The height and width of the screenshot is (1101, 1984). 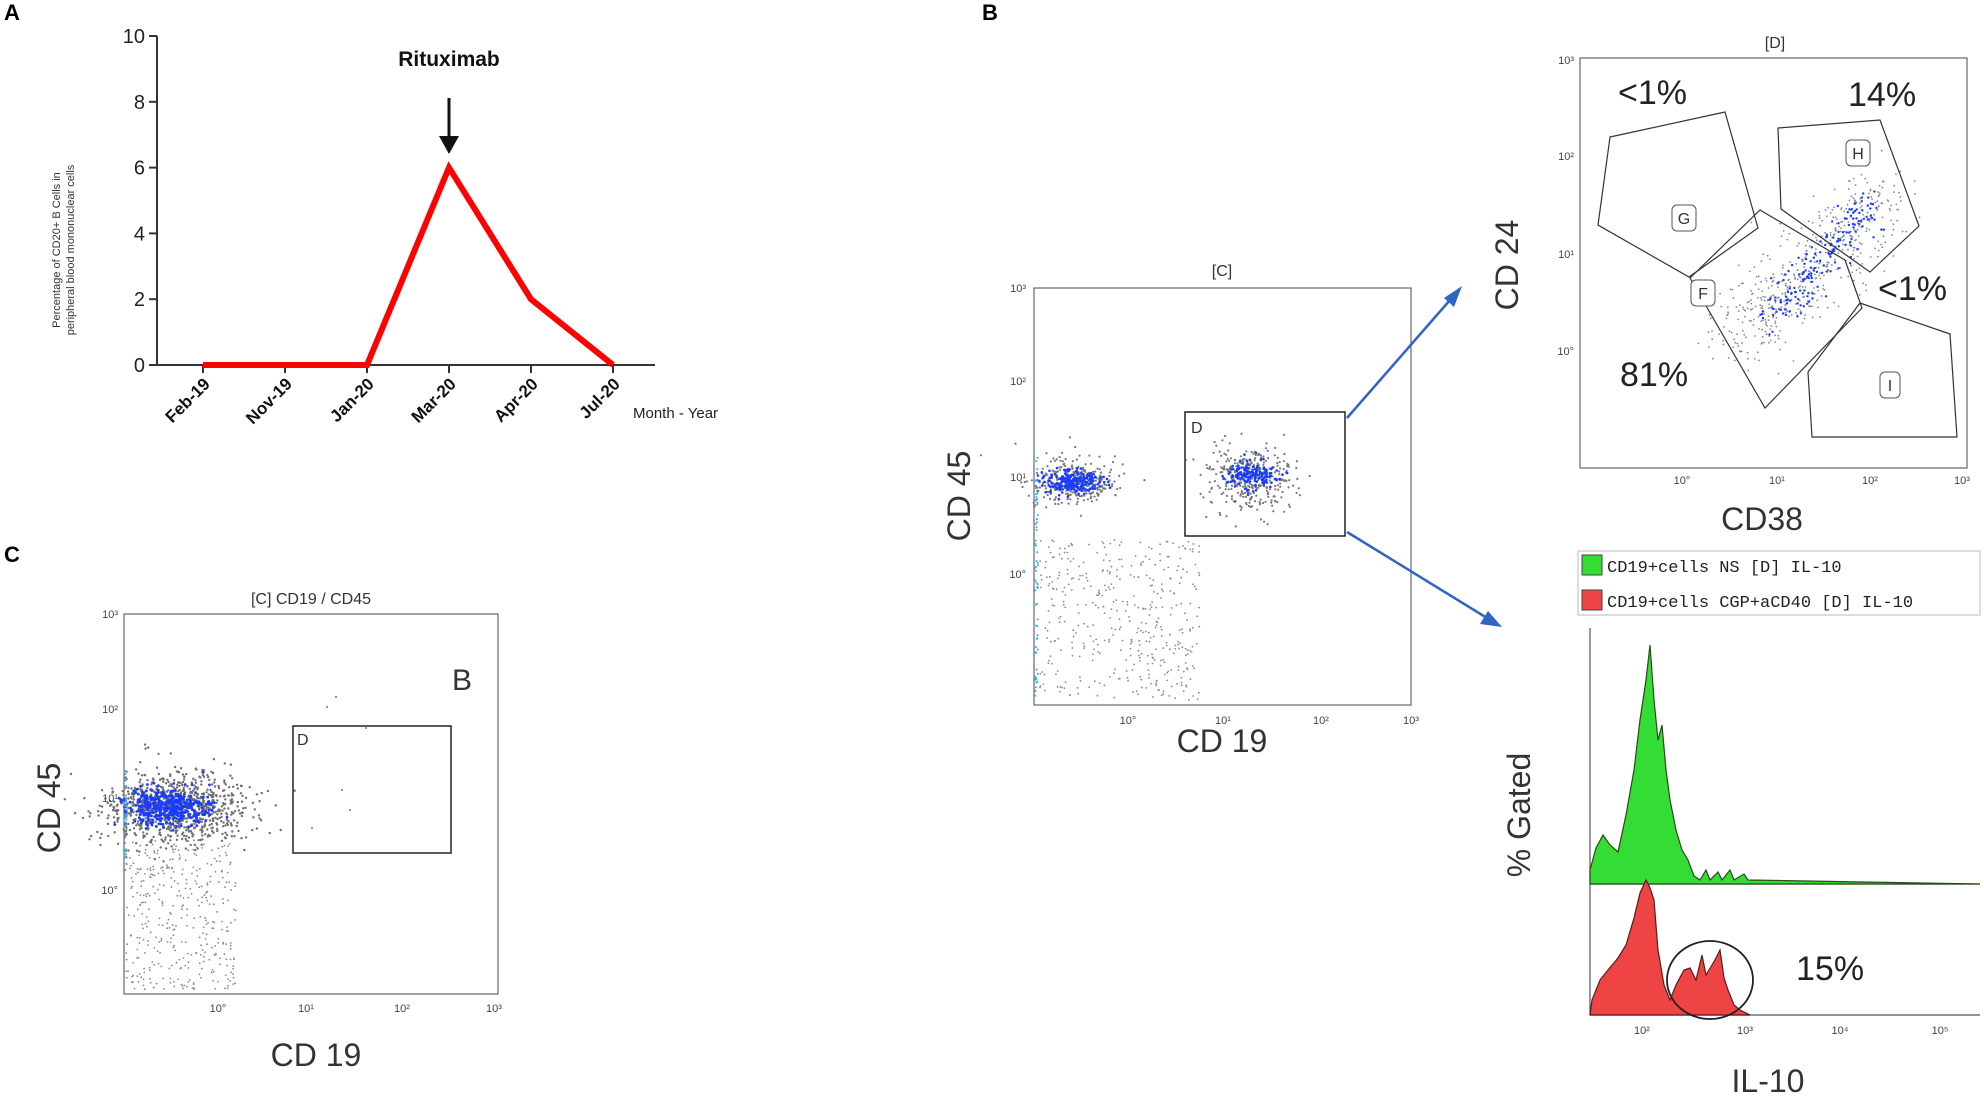 I want to click on legend-swatch-cgp, so click(x=1592, y=600).